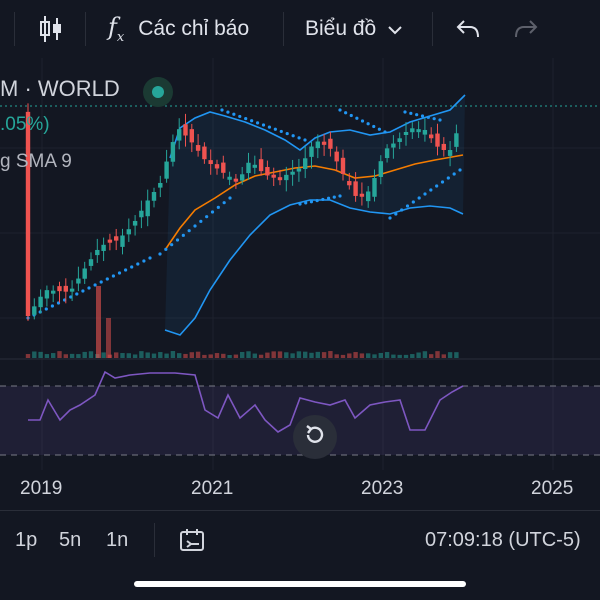 This screenshot has width=600, height=600. Describe the element at coordinates (154, 540) in the screenshot. I see `bottom-separator` at that location.